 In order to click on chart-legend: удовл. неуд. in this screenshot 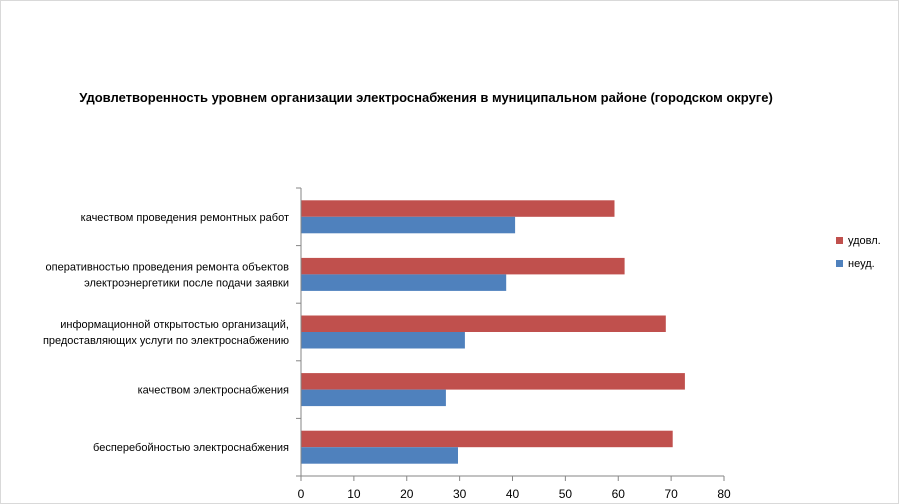, I will do `click(858, 257)`.